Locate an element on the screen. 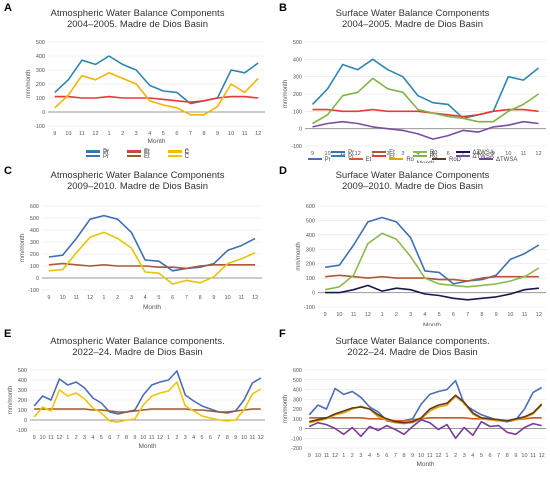  panel-label: E is located at coordinates (8, 334).